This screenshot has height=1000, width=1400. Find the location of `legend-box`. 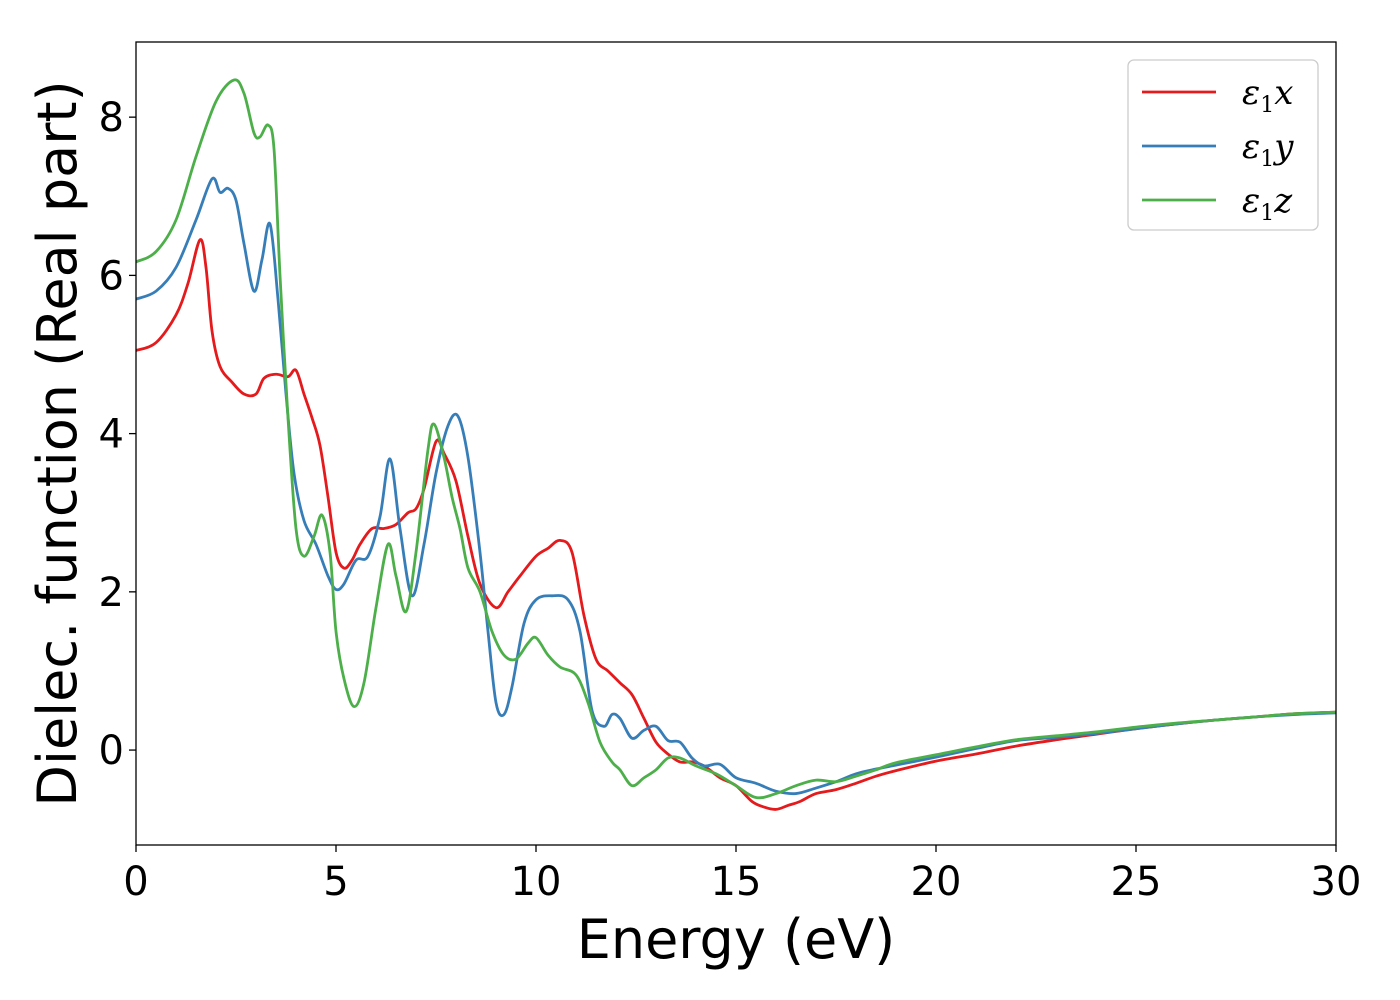

legend-box is located at coordinates (1223, 145).